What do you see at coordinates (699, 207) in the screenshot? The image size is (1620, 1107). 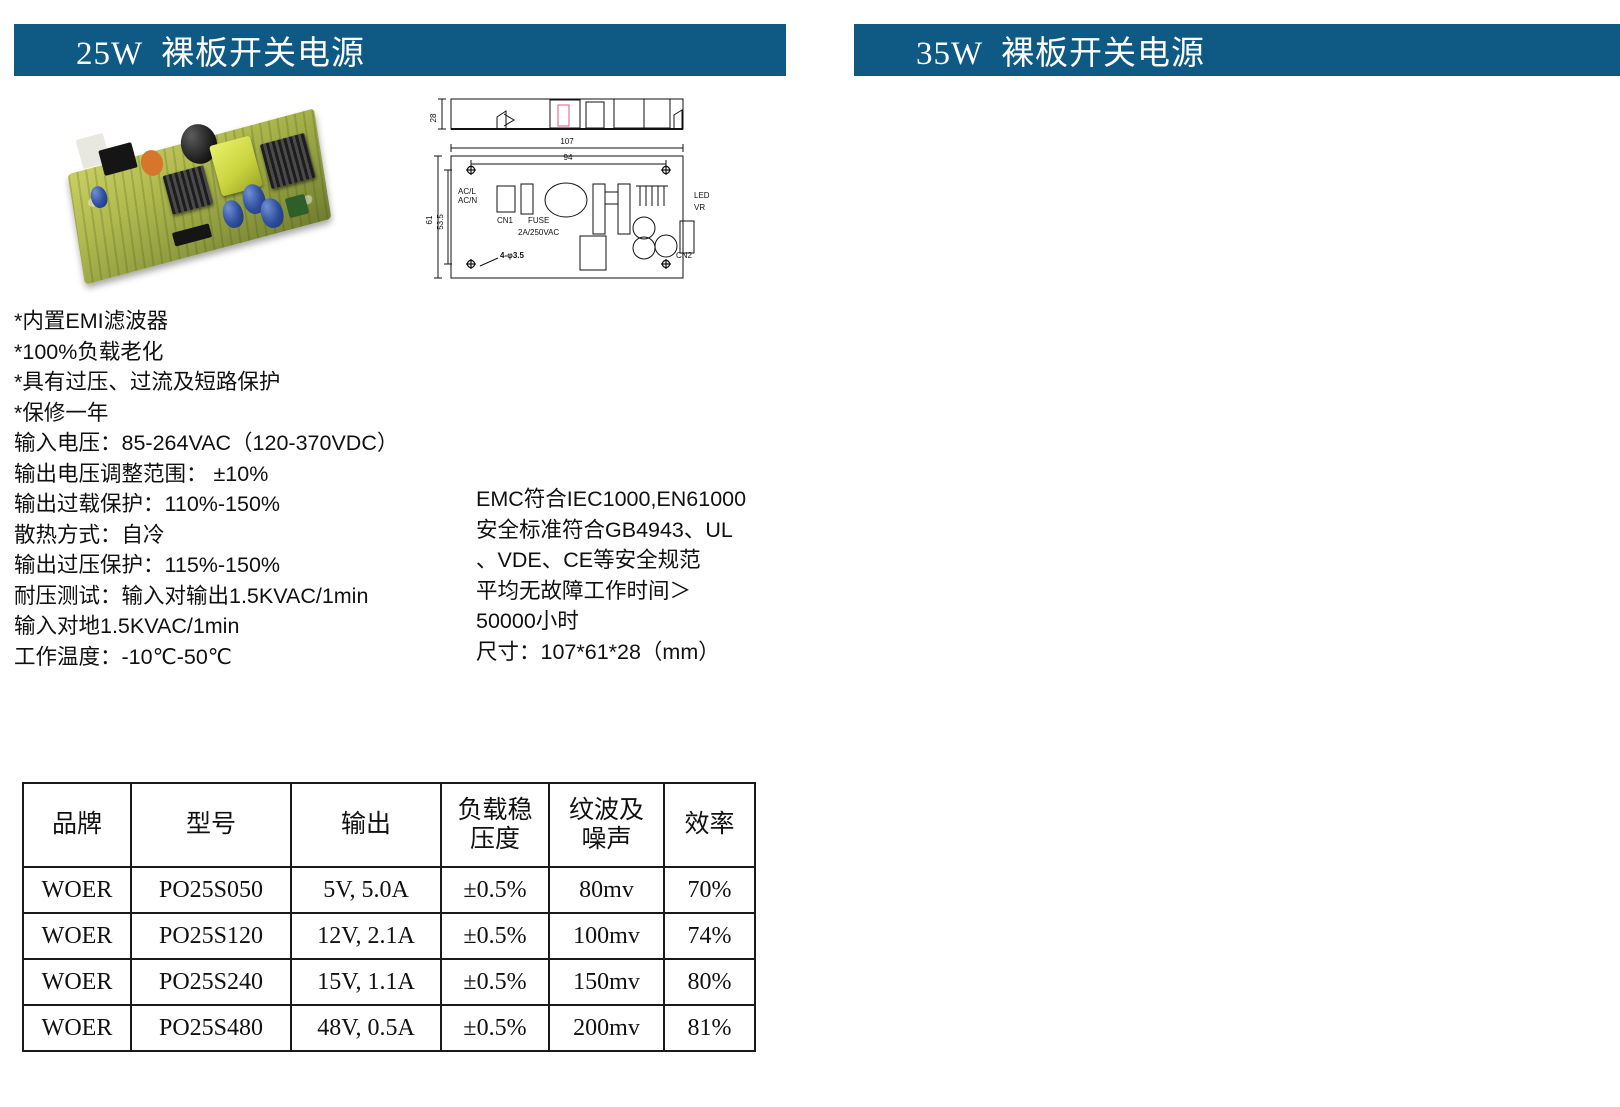 I see `label-vr-25w: VR` at bounding box center [699, 207].